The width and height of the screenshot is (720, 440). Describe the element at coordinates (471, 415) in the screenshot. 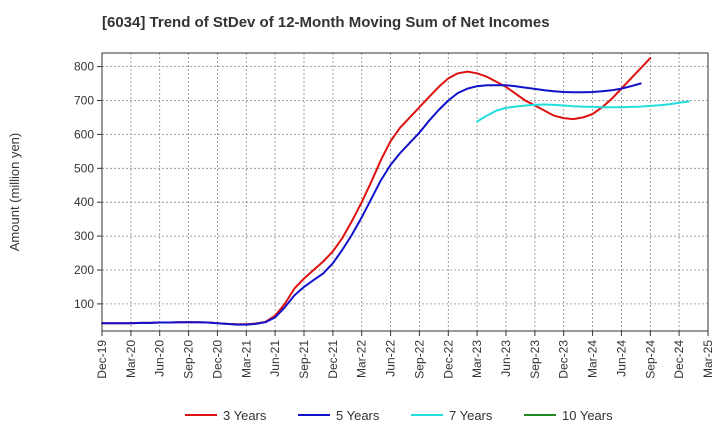

I see `legend-label: 7 Years` at that location.